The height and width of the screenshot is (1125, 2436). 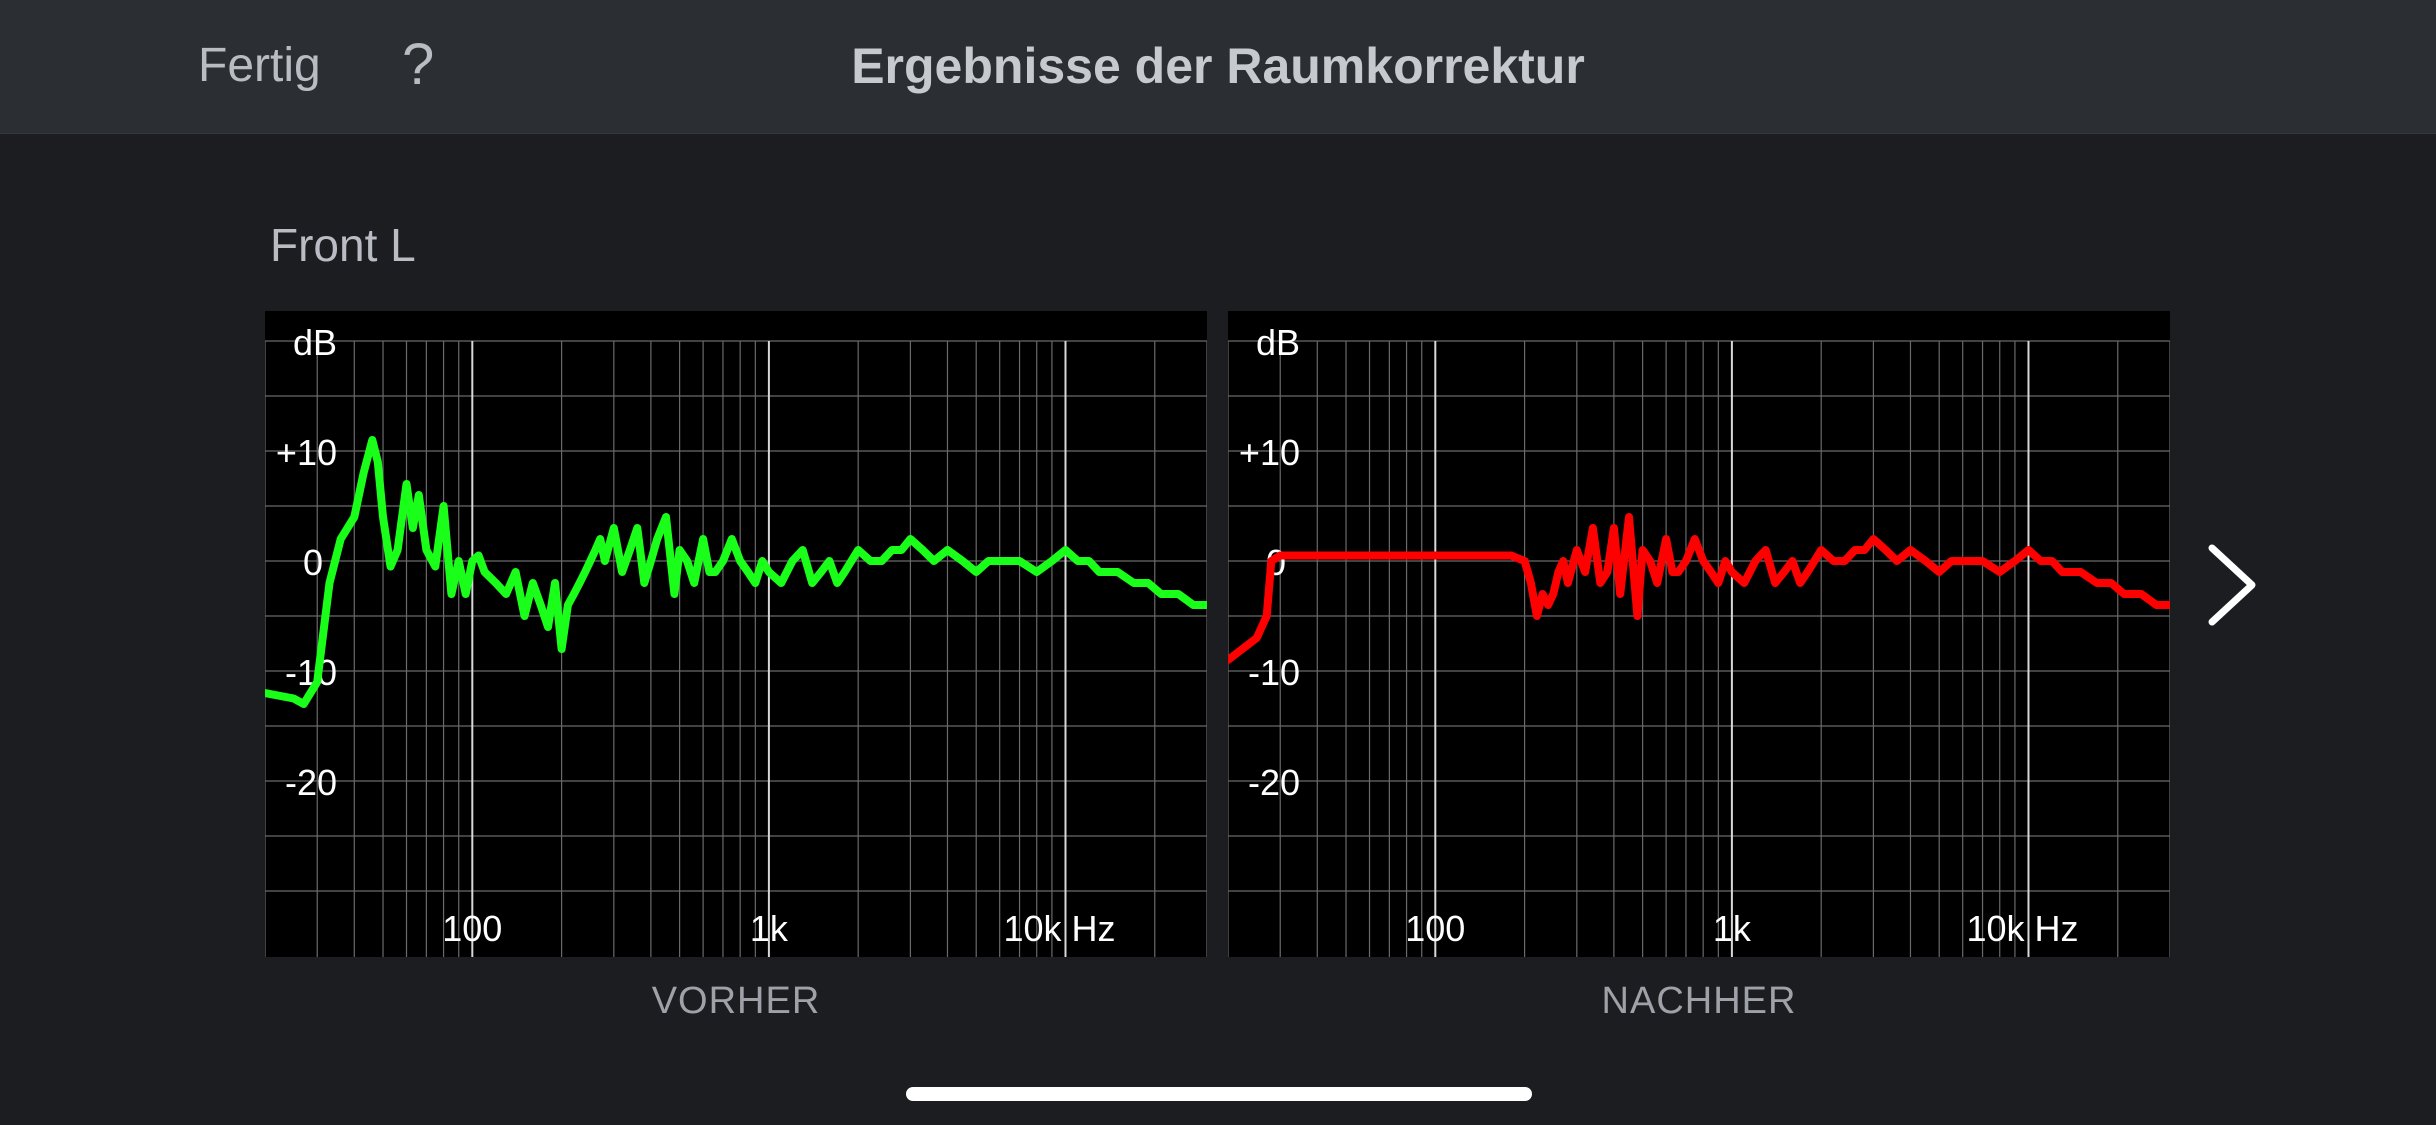 I want to click on chevron-right-icon, so click(x=2233, y=585).